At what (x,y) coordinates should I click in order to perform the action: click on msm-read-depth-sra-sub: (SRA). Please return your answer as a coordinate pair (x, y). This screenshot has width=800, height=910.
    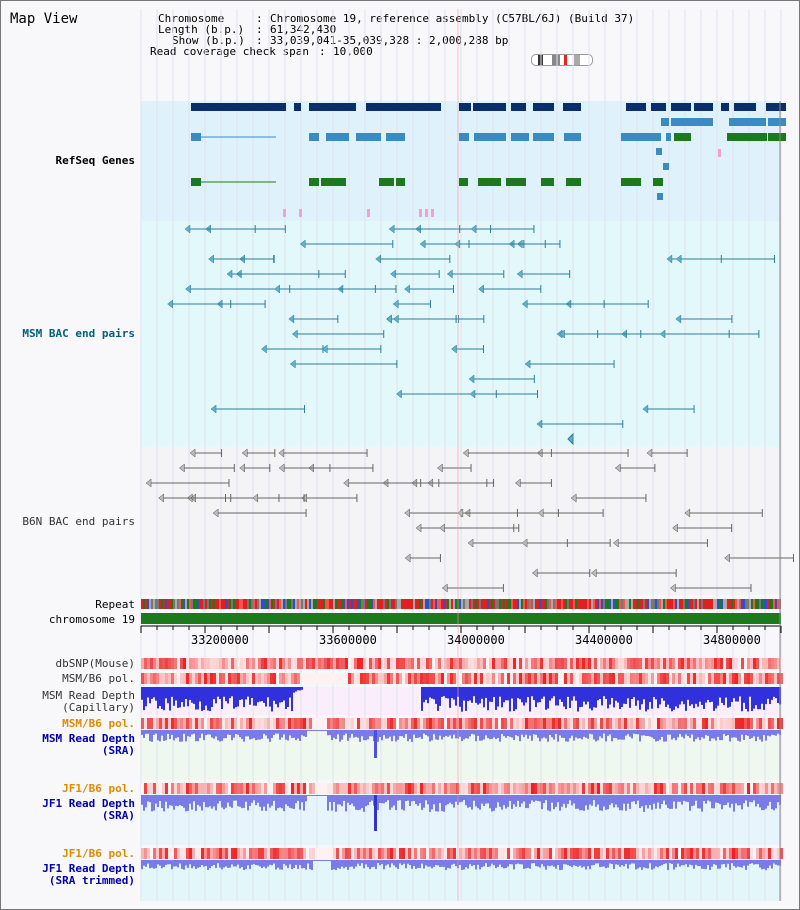
    Looking at the image, I should click on (118, 750).